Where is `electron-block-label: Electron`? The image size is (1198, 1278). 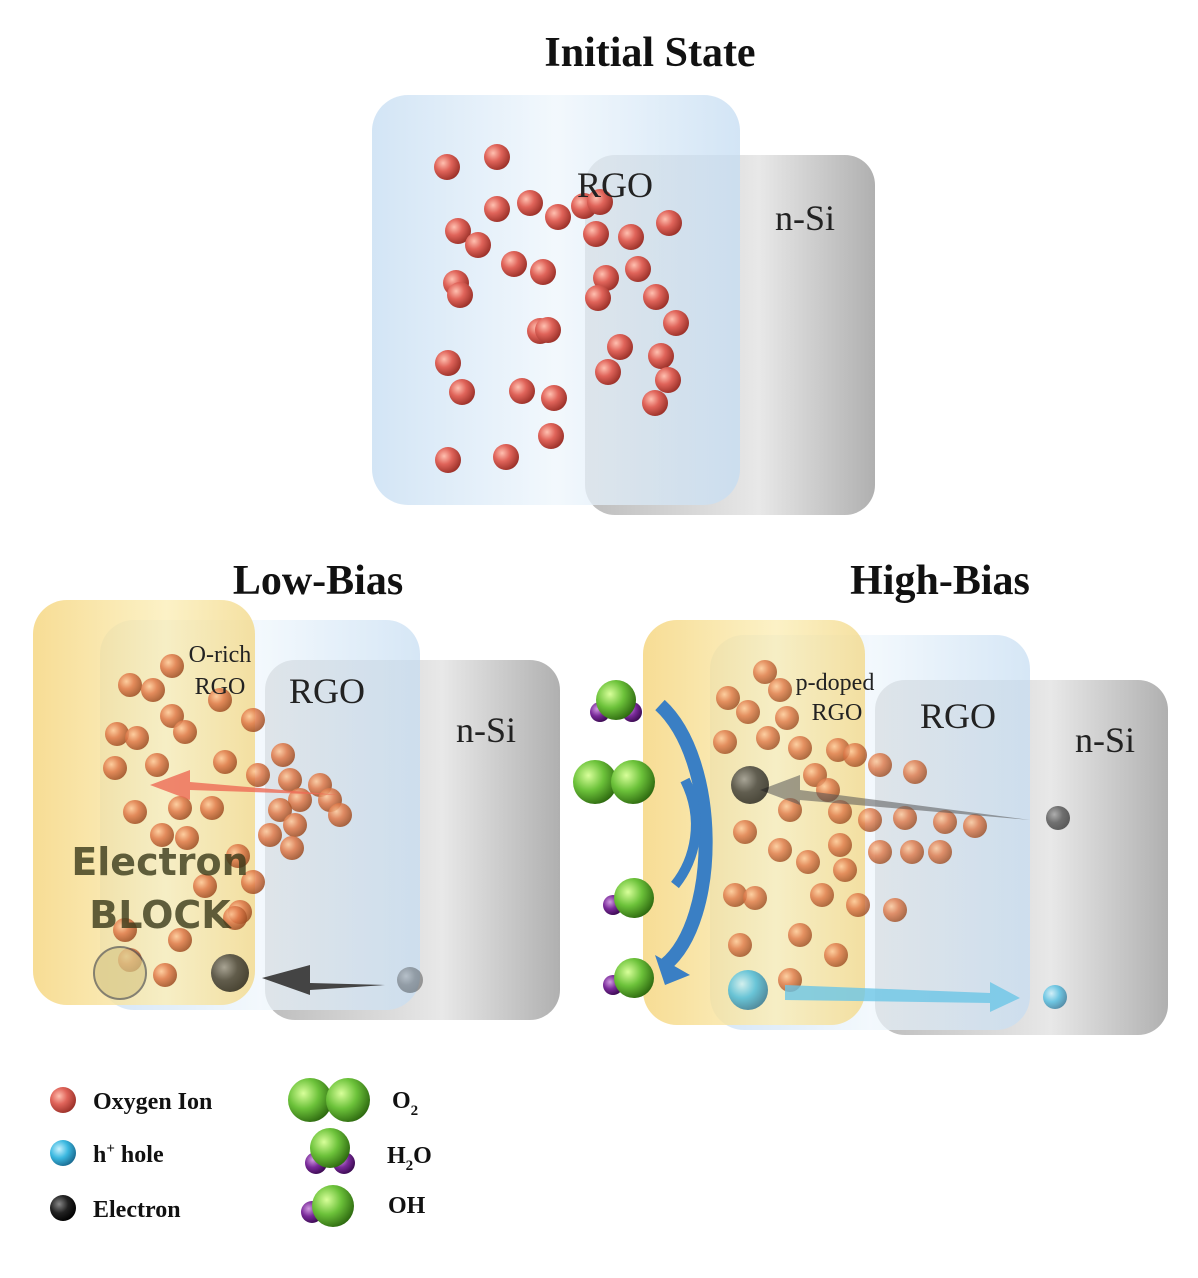 electron-block-label: Electron is located at coordinates (159, 862).